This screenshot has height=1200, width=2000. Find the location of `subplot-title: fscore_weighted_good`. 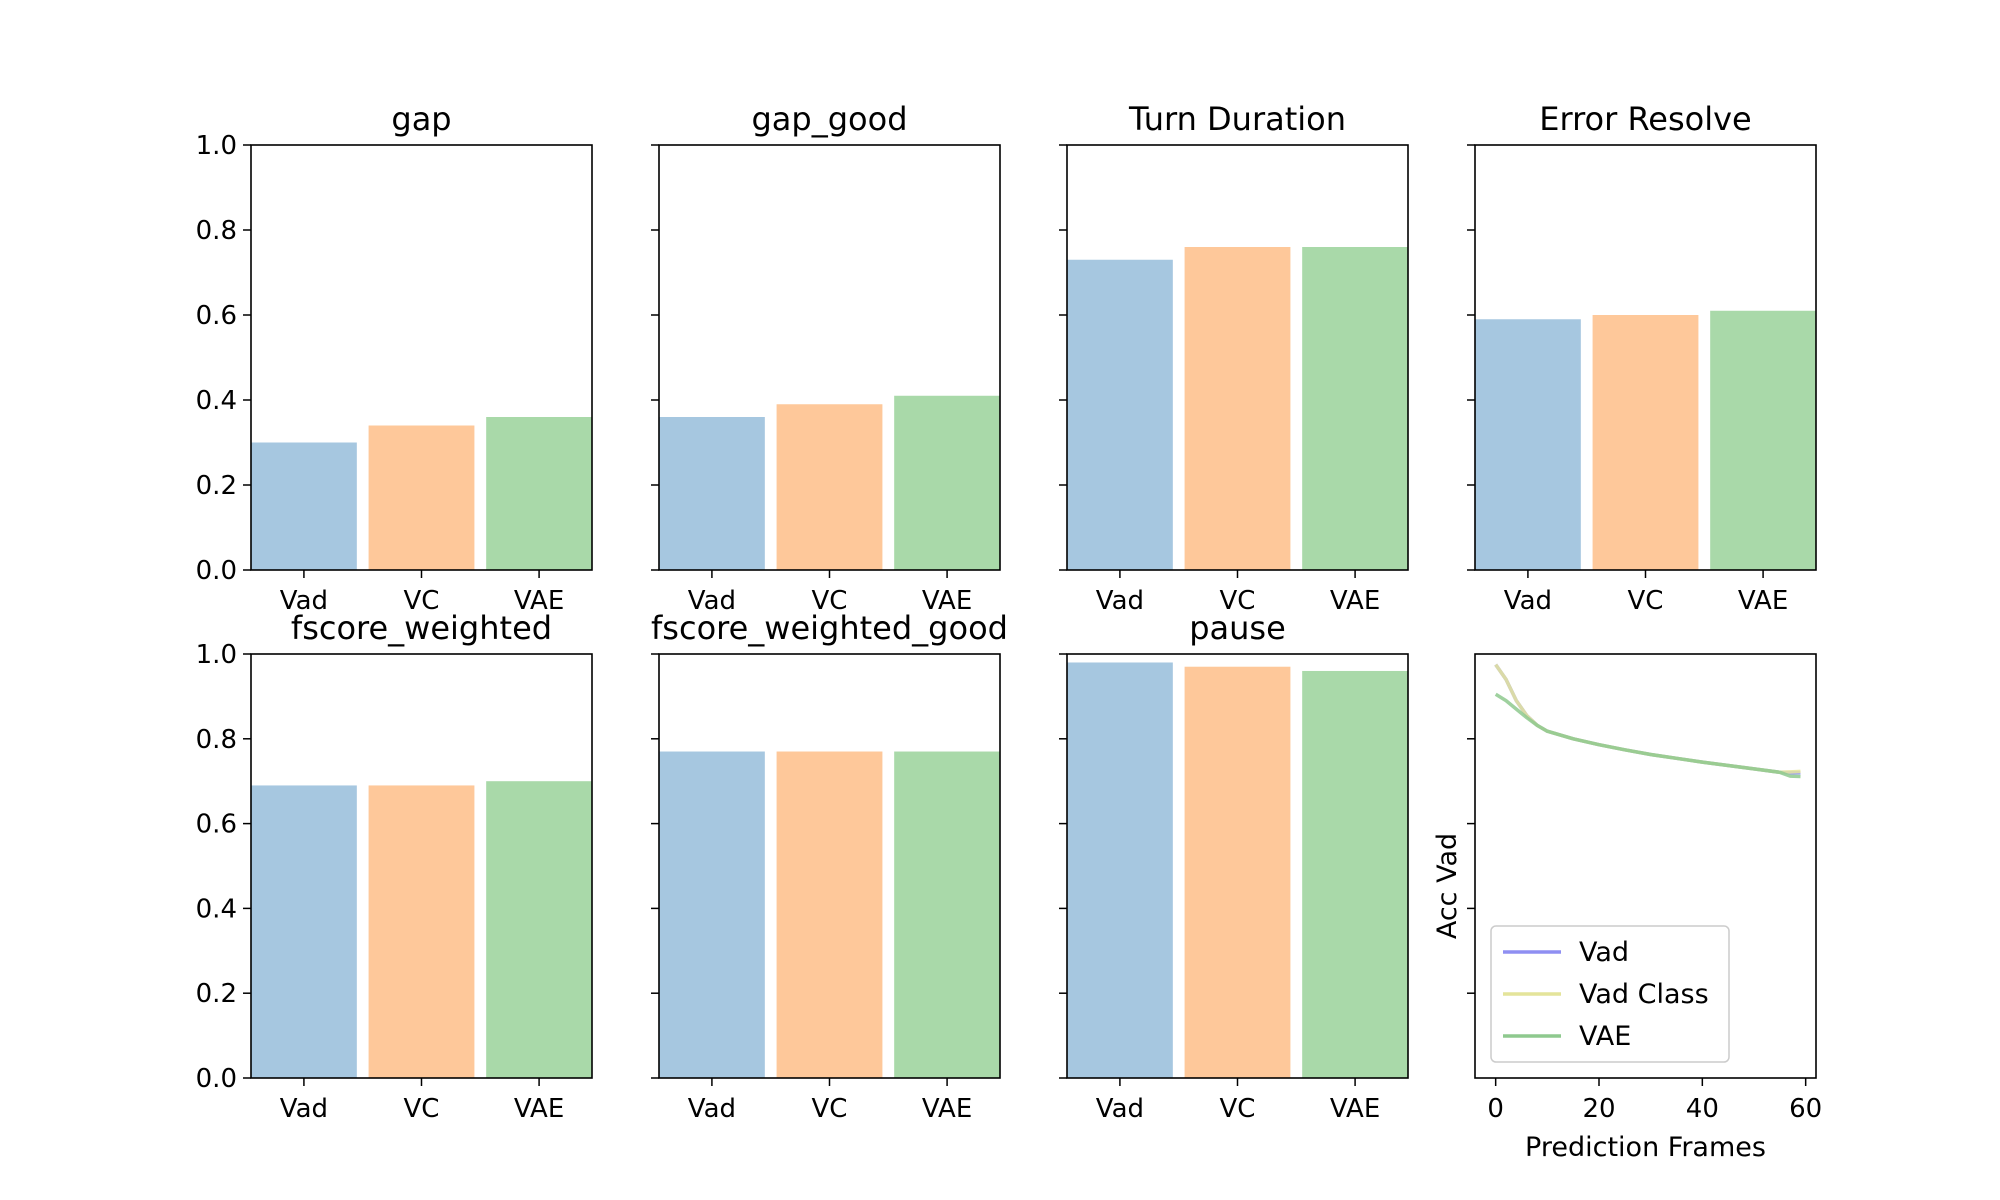

subplot-title: fscore_weighted_good is located at coordinates (829, 628).